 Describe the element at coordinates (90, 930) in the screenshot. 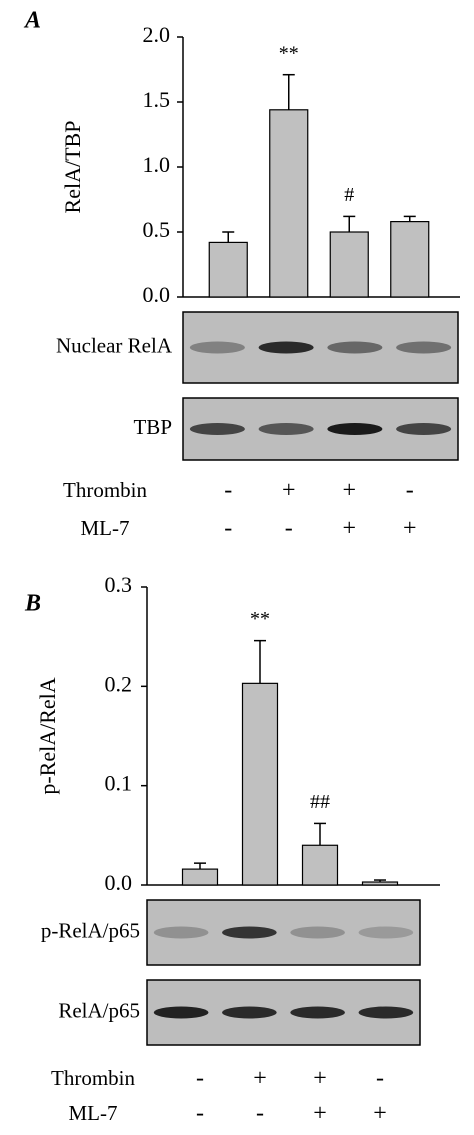

I see `blot-label: p-RelA/p65` at that location.